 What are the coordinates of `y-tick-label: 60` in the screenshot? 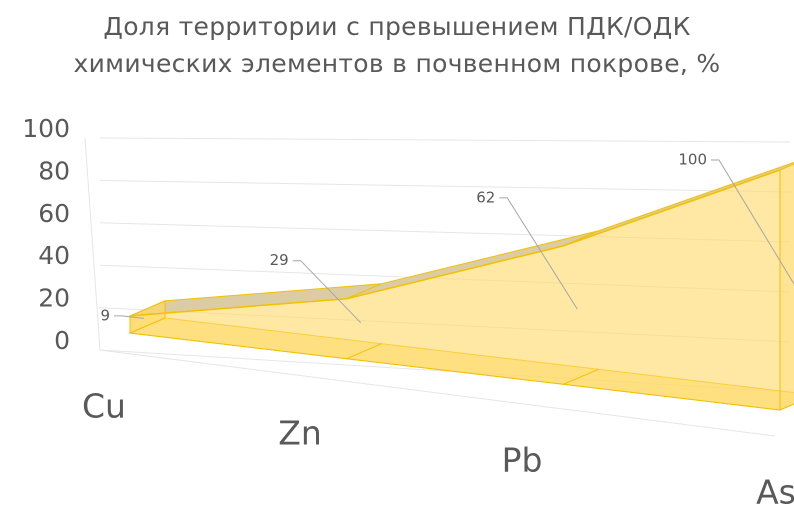 It's located at (54, 213).